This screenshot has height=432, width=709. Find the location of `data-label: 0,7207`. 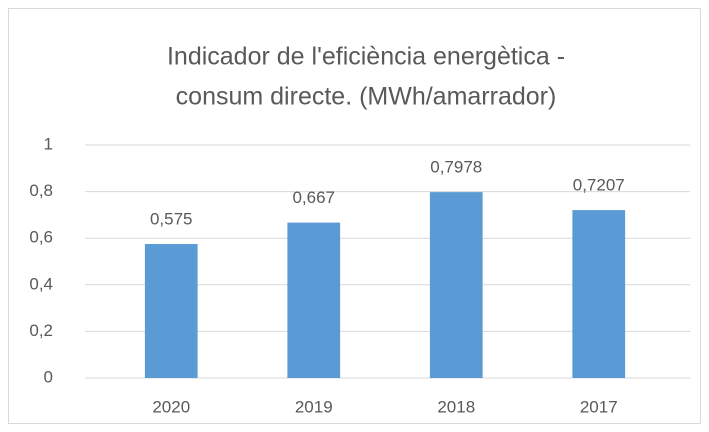

data-label: 0,7207 is located at coordinates (599, 185).